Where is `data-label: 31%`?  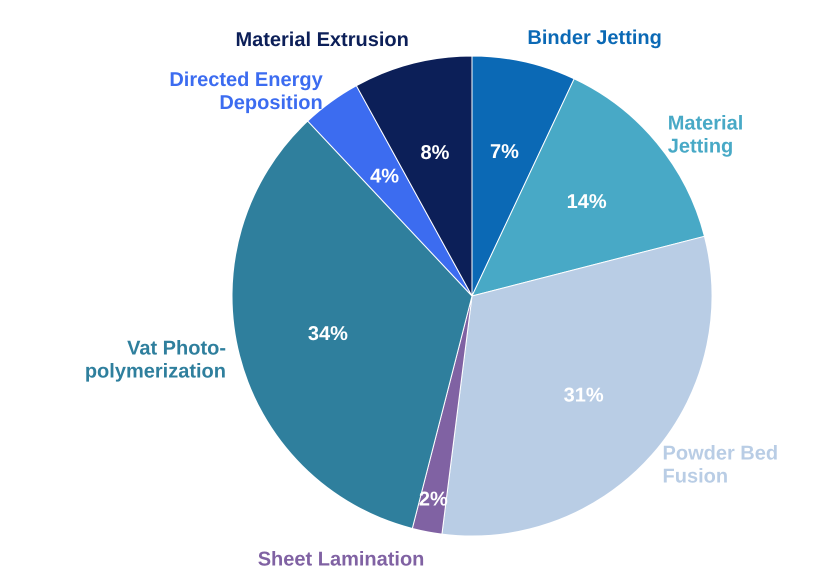 data-label: 31% is located at coordinates (584, 395).